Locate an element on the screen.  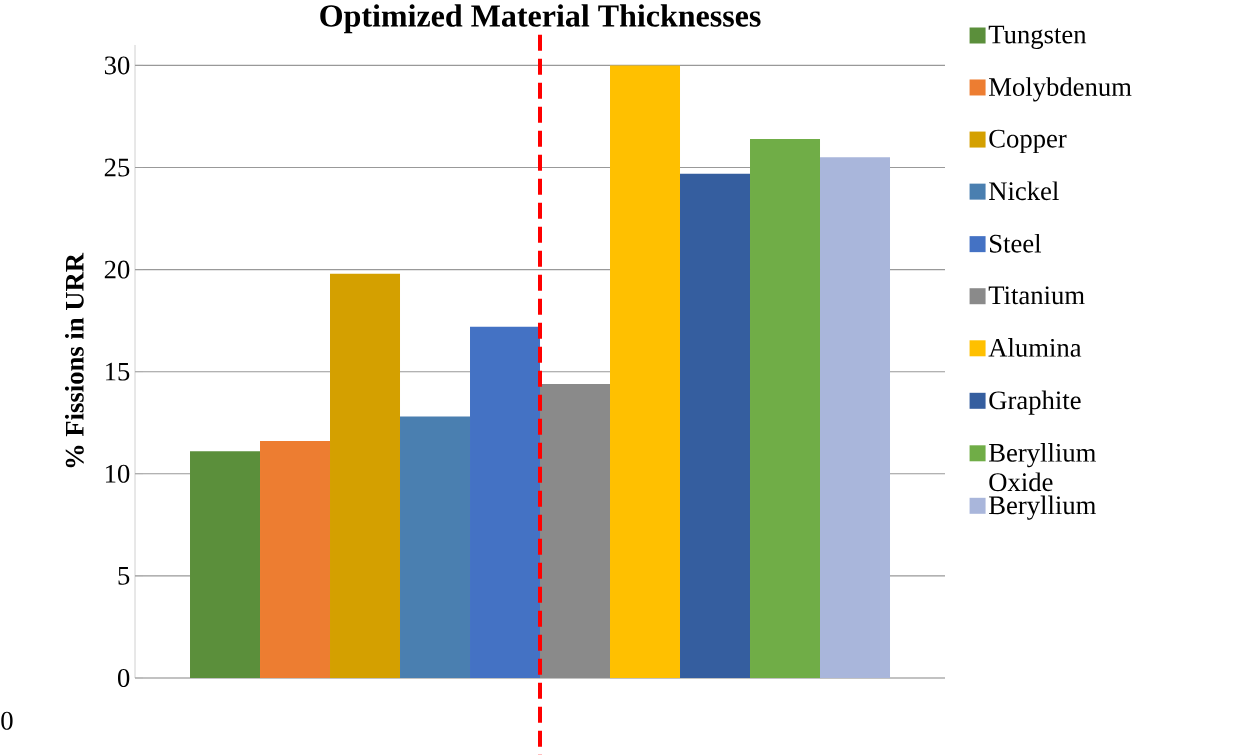
y-axis-title: % Fissions in URR is located at coordinates (74, 360).